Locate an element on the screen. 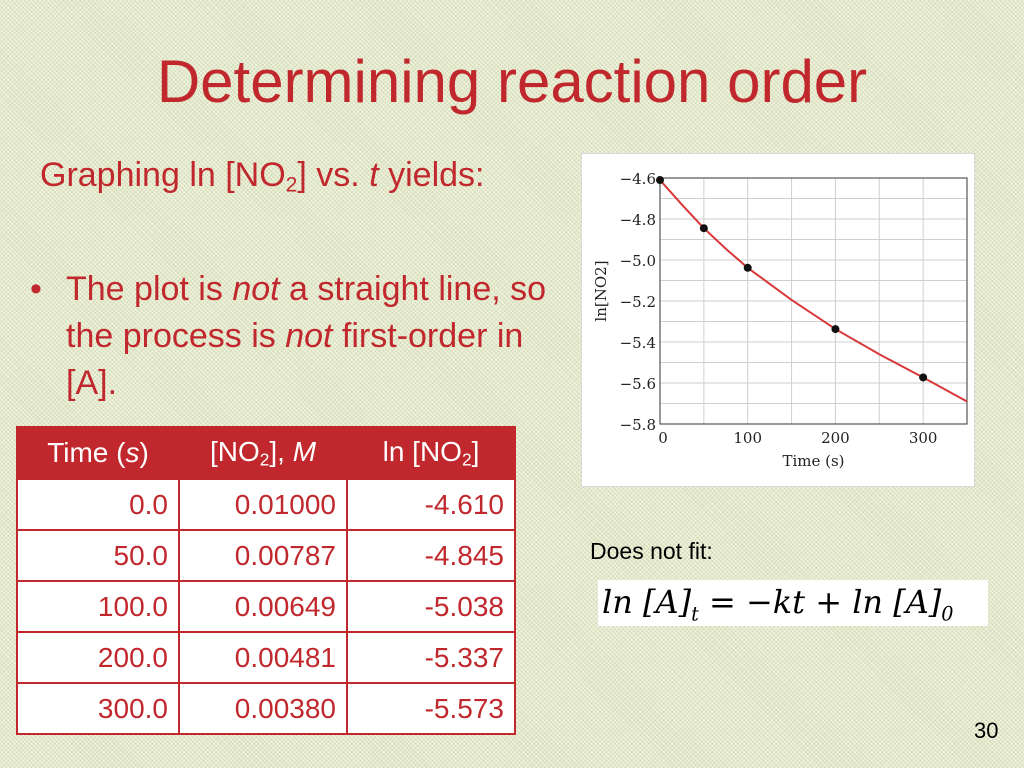 The image size is (1024, 768). cell-concentration: 0.00481 is located at coordinates (263, 657).